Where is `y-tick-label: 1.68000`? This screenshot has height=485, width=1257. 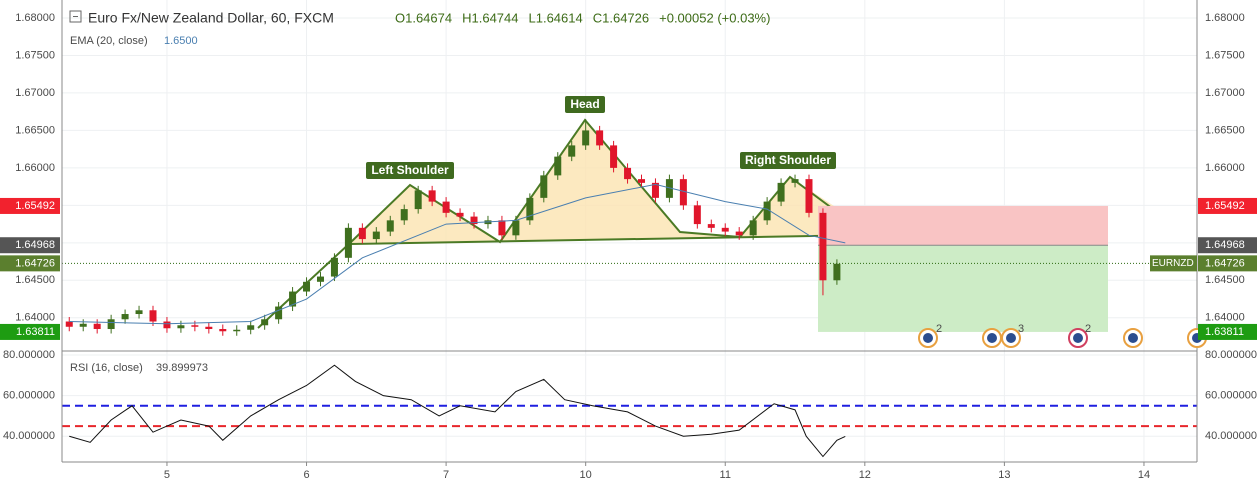
y-tick-label: 1.68000 is located at coordinates (1225, 18).